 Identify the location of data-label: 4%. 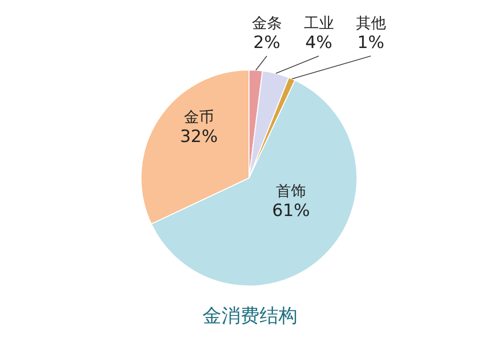
(318, 43).